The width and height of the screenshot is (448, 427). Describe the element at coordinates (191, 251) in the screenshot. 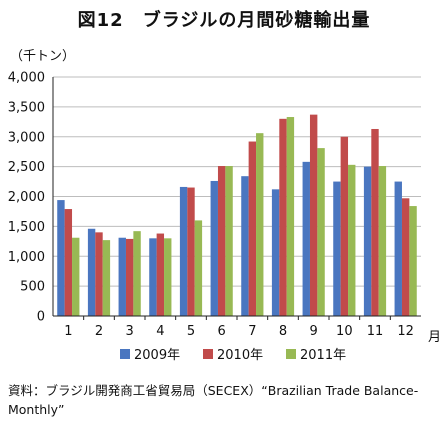

I see `bar-2010年-5` at that location.